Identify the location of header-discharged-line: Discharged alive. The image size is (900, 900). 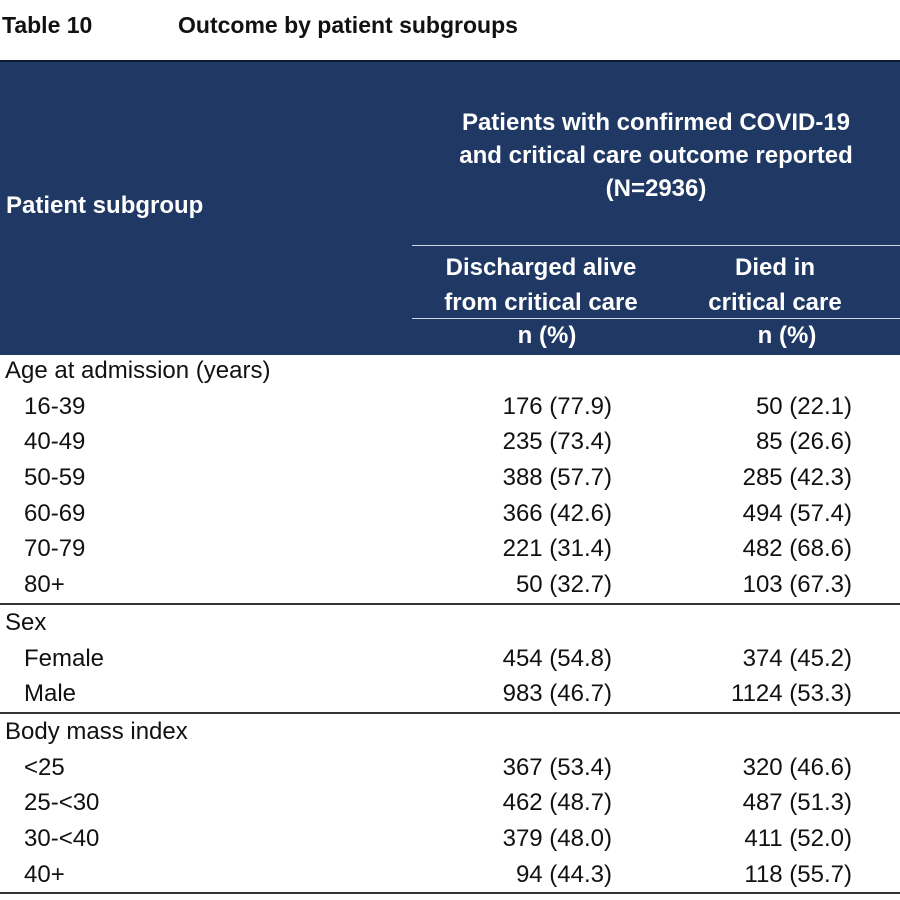
(541, 267).